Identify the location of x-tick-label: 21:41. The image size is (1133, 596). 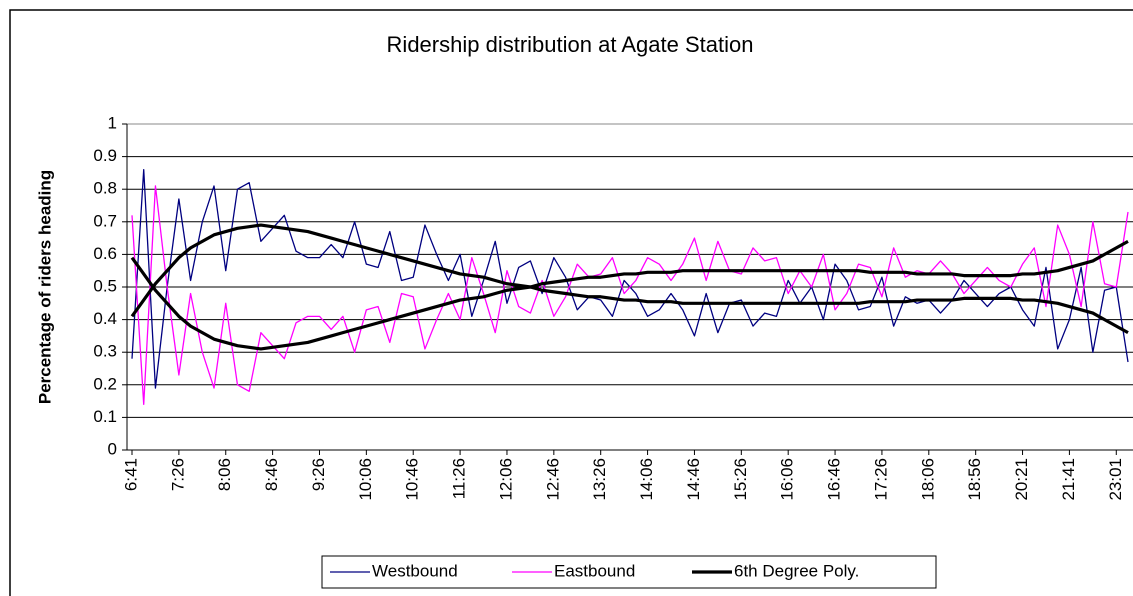
(1068, 479).